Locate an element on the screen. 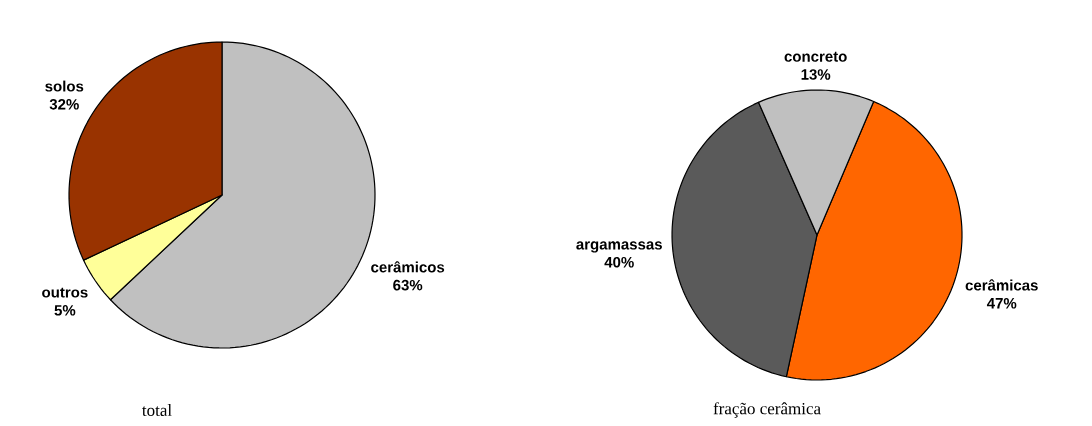  slice-label: cerâmicas is located at coordinates (1001, 285).